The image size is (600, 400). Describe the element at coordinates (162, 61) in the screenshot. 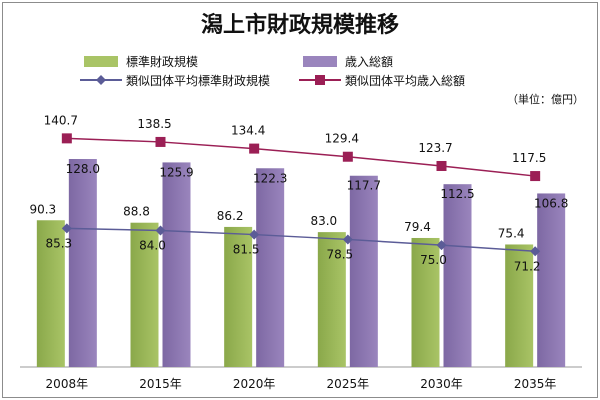

I see `legend-label-standard-scale: 標準財政規模` at that location.